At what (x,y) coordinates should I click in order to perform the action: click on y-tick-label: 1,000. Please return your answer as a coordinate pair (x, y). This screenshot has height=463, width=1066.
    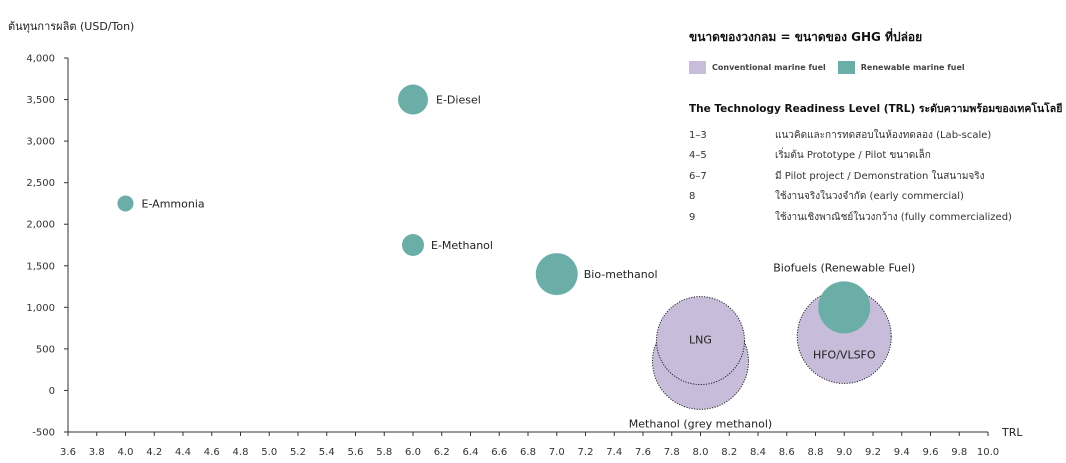
    Looking at the image, I should click on (40, 308).